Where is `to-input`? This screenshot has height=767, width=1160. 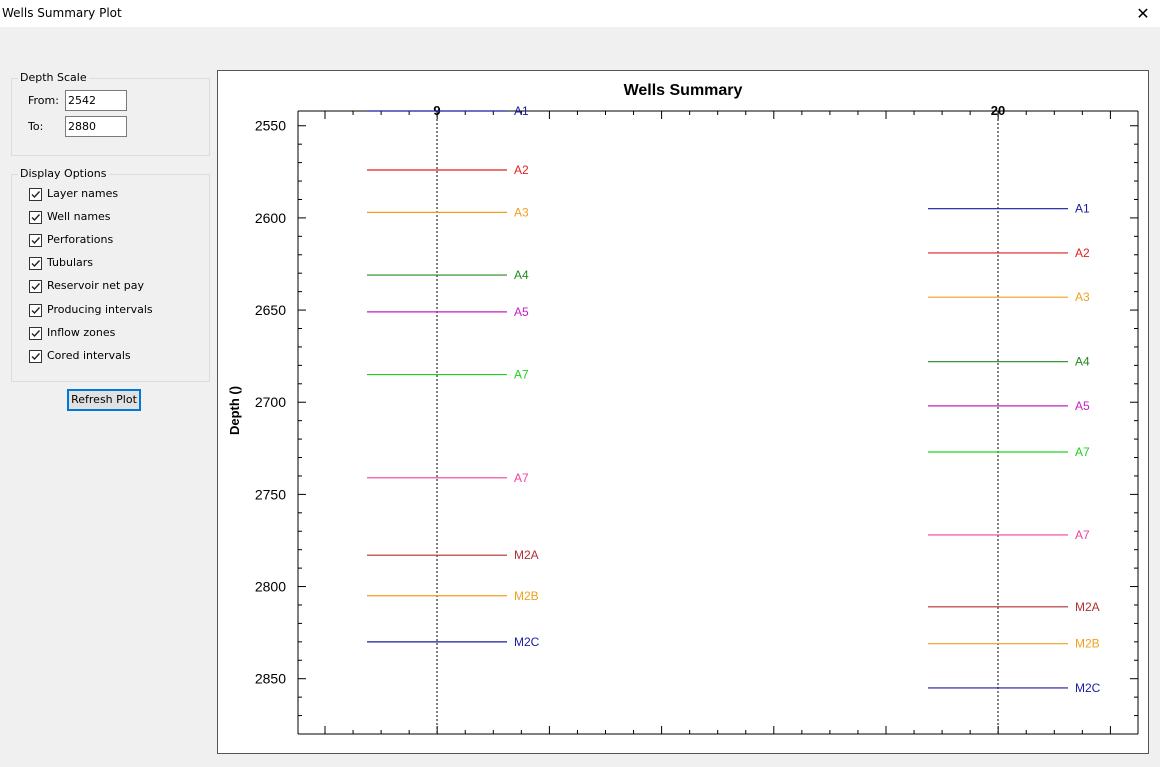
to-input is located at coordinates (96, 126).